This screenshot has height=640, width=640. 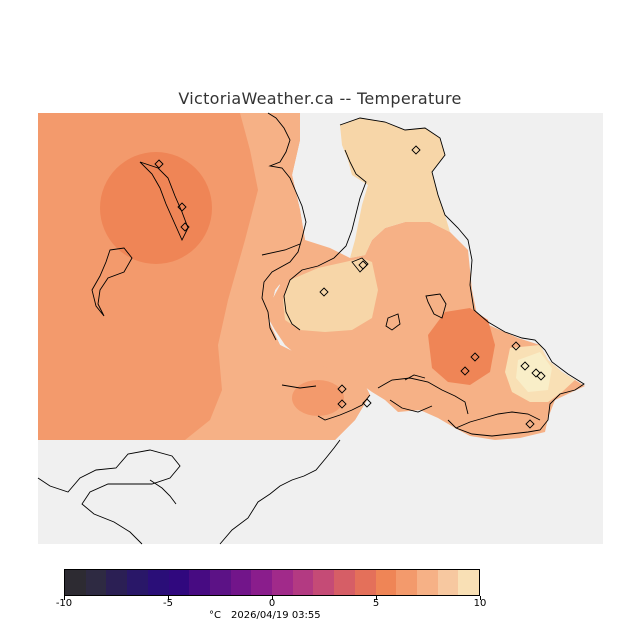 What do you see at coordinates (330, 295) in the screenshot?
I see `land-pale-patch` at bounding box center [330, 295].